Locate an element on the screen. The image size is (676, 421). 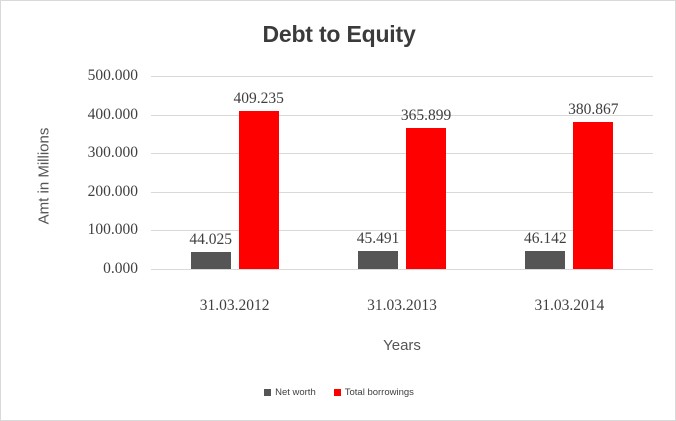
data-label: 380.867 is located at coordinates (593, 109).